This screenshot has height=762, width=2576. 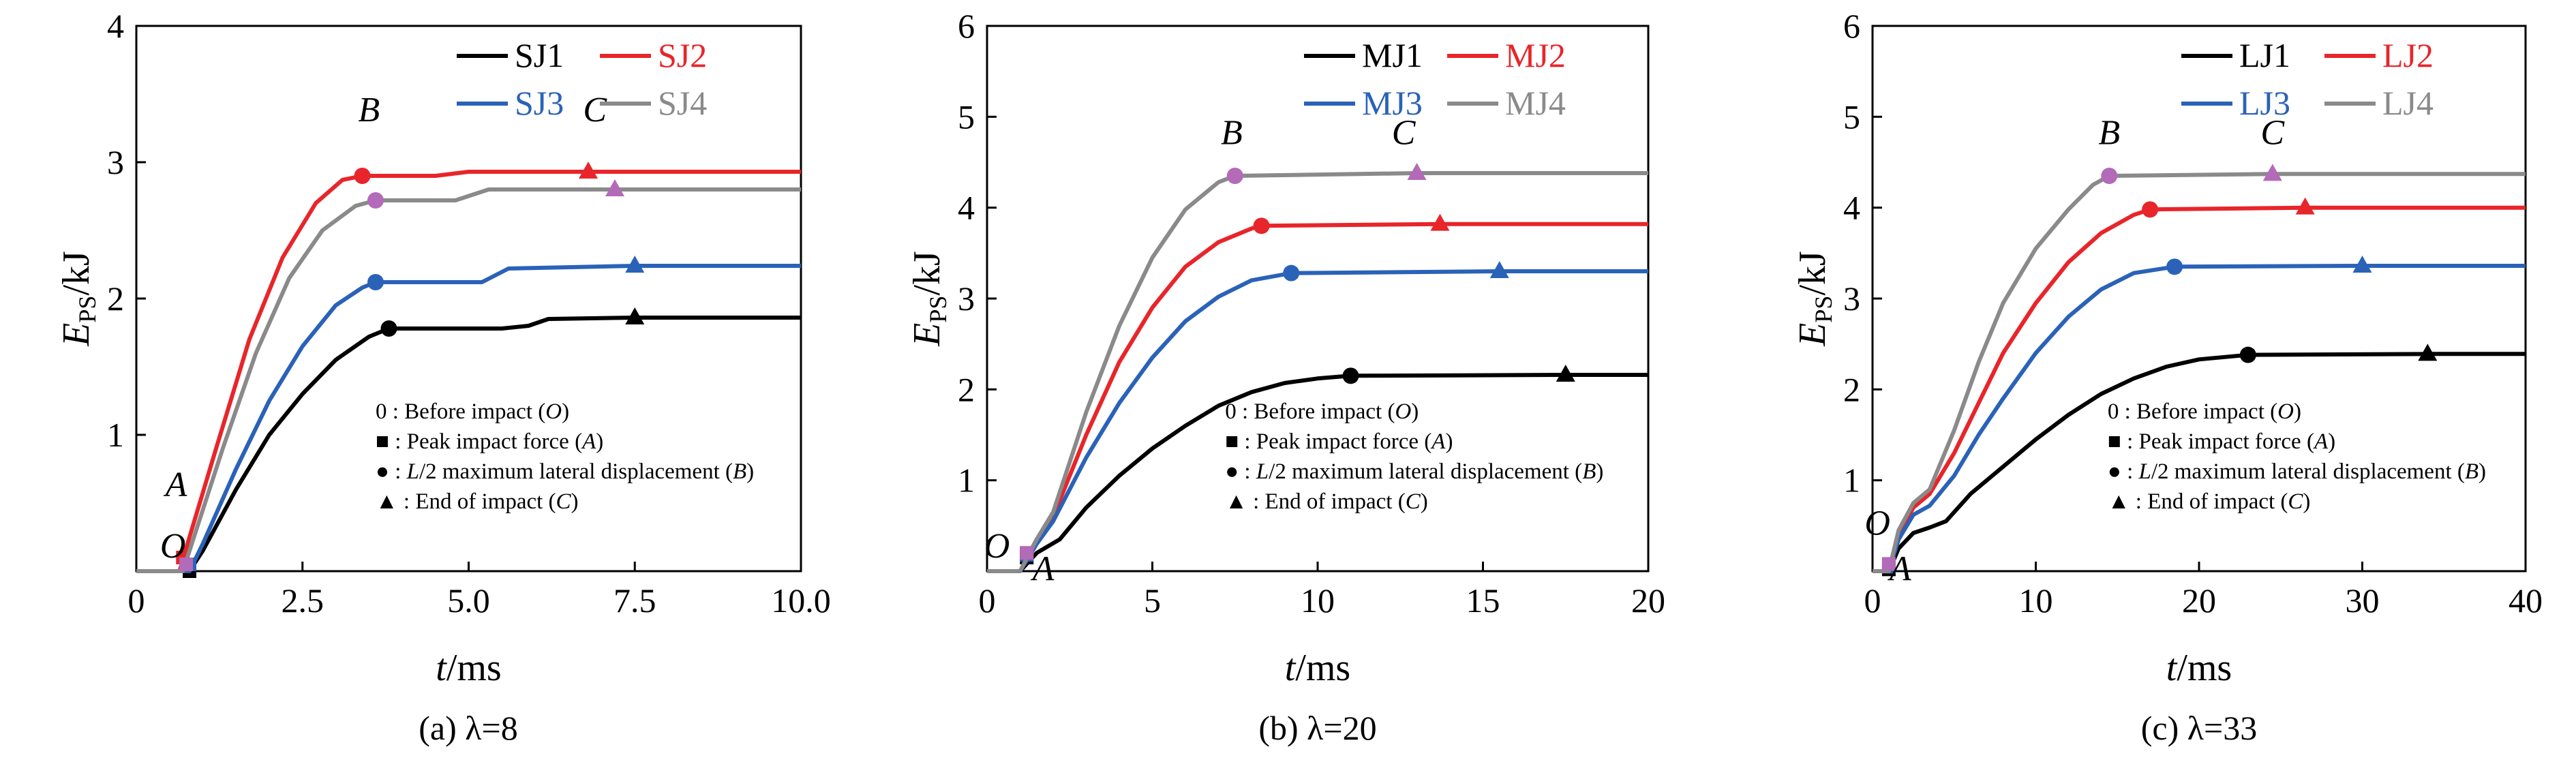 I want to click on marker-b-LJ3, so click(x=2174, y=266).